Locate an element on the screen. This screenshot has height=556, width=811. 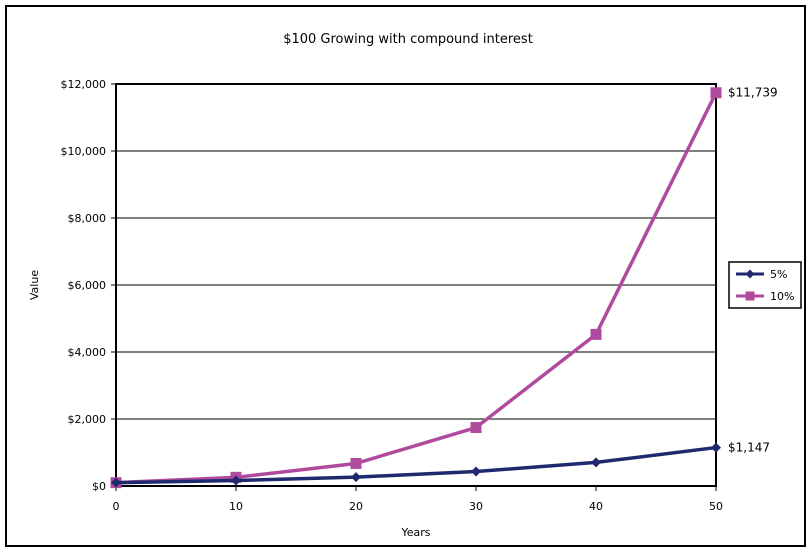
y-axis-title: Value is located at coordinates (34, 285).